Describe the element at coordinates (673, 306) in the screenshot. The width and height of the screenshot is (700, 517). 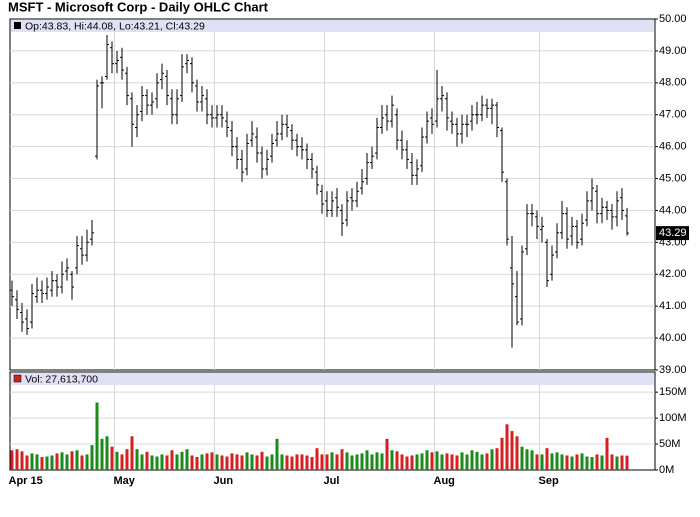
I see `y-tick-label: 41.00` at that location.